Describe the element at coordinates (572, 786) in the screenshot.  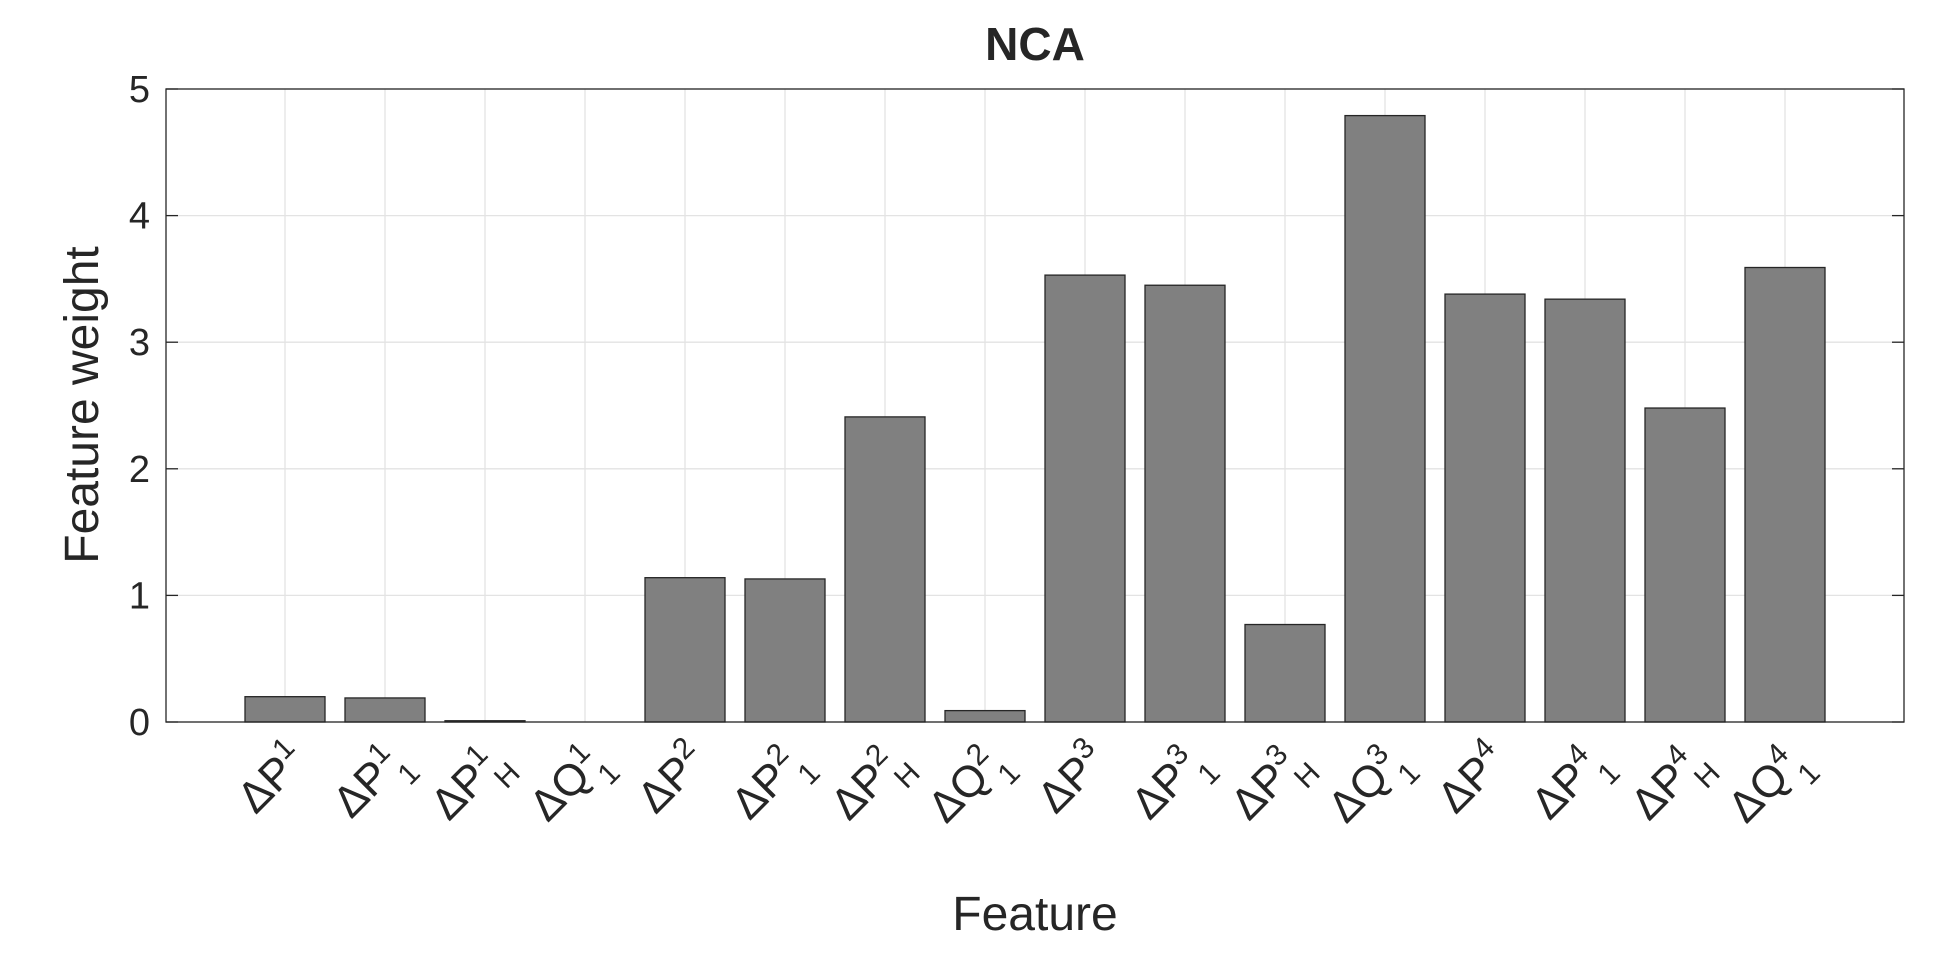
I see `x-tick-label: ΔQ11` at that location.